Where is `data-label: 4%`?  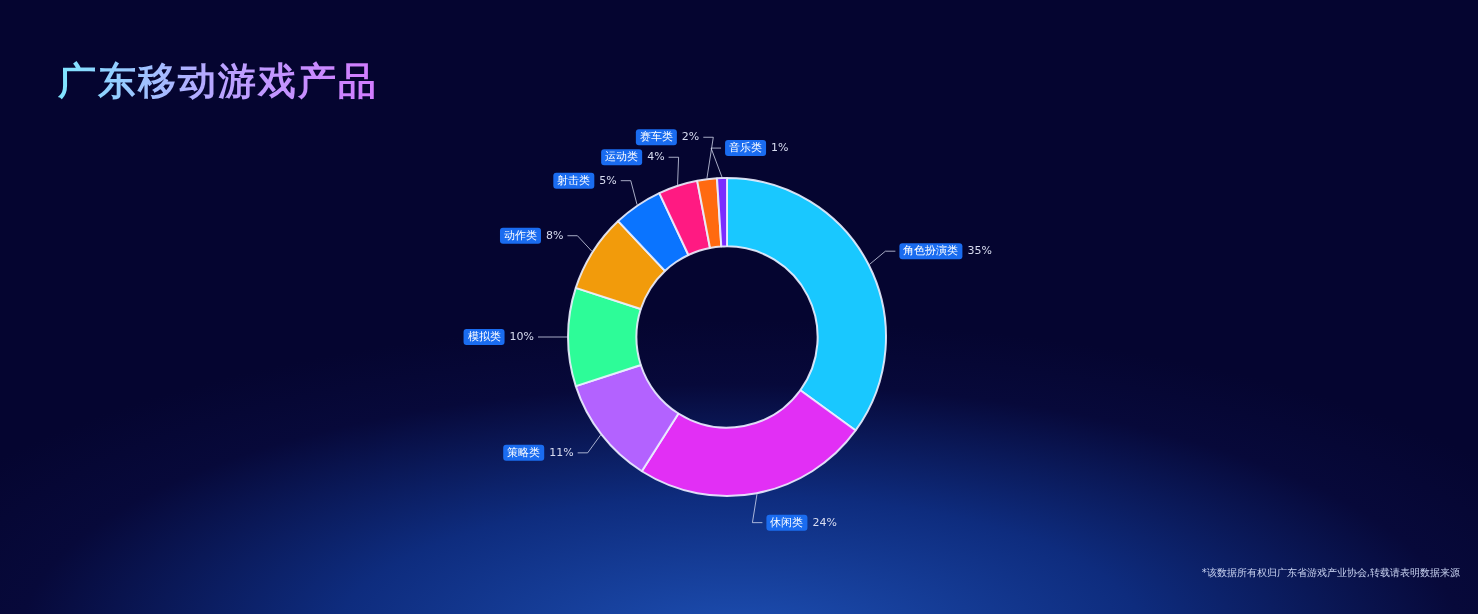
data-label: 4% is located at coordinates (656, 157).